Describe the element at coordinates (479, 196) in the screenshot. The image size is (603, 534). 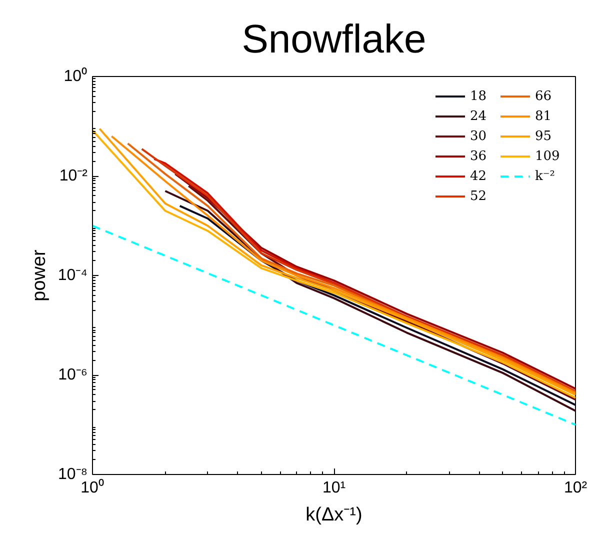
I see `legend-label: 52` at that location.